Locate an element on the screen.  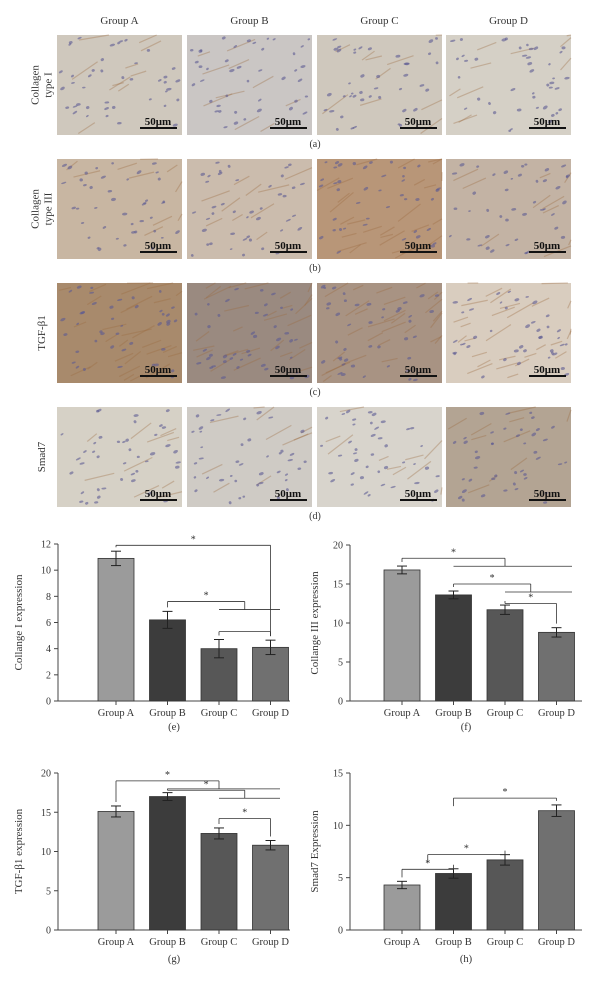
x-tick-label: Group A is located at coordinates (402, 713).